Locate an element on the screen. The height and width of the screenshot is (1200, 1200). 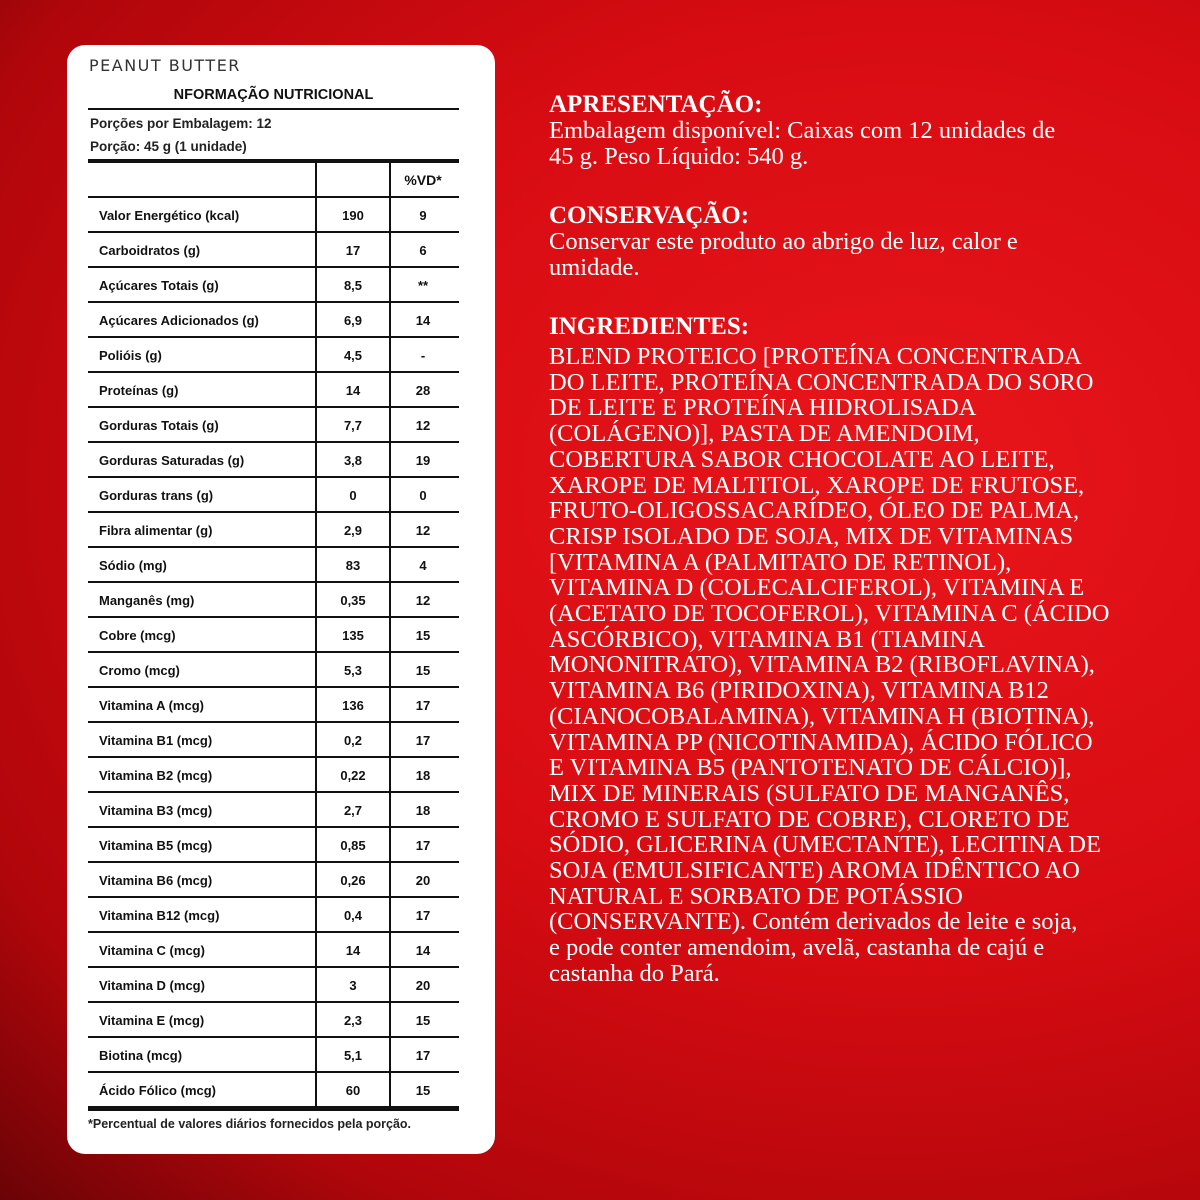
section-text-line: BLEND PROTEICO [PROTEÍNA CONCENTRADA is located at coordinates (815, 356).